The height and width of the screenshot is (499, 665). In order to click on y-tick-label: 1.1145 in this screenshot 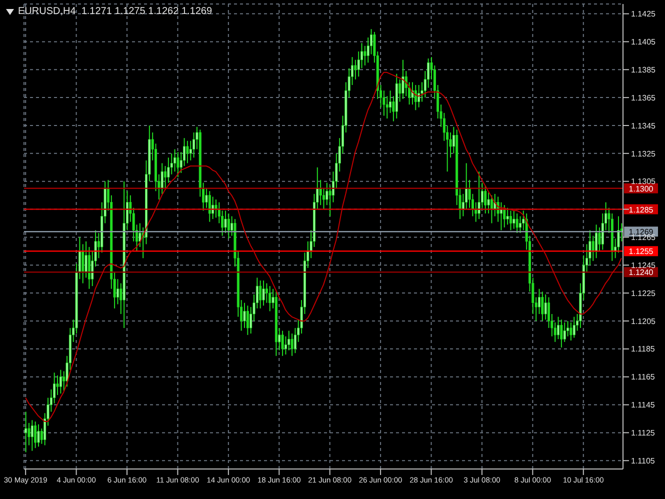, I will do `click(643, 405)`.